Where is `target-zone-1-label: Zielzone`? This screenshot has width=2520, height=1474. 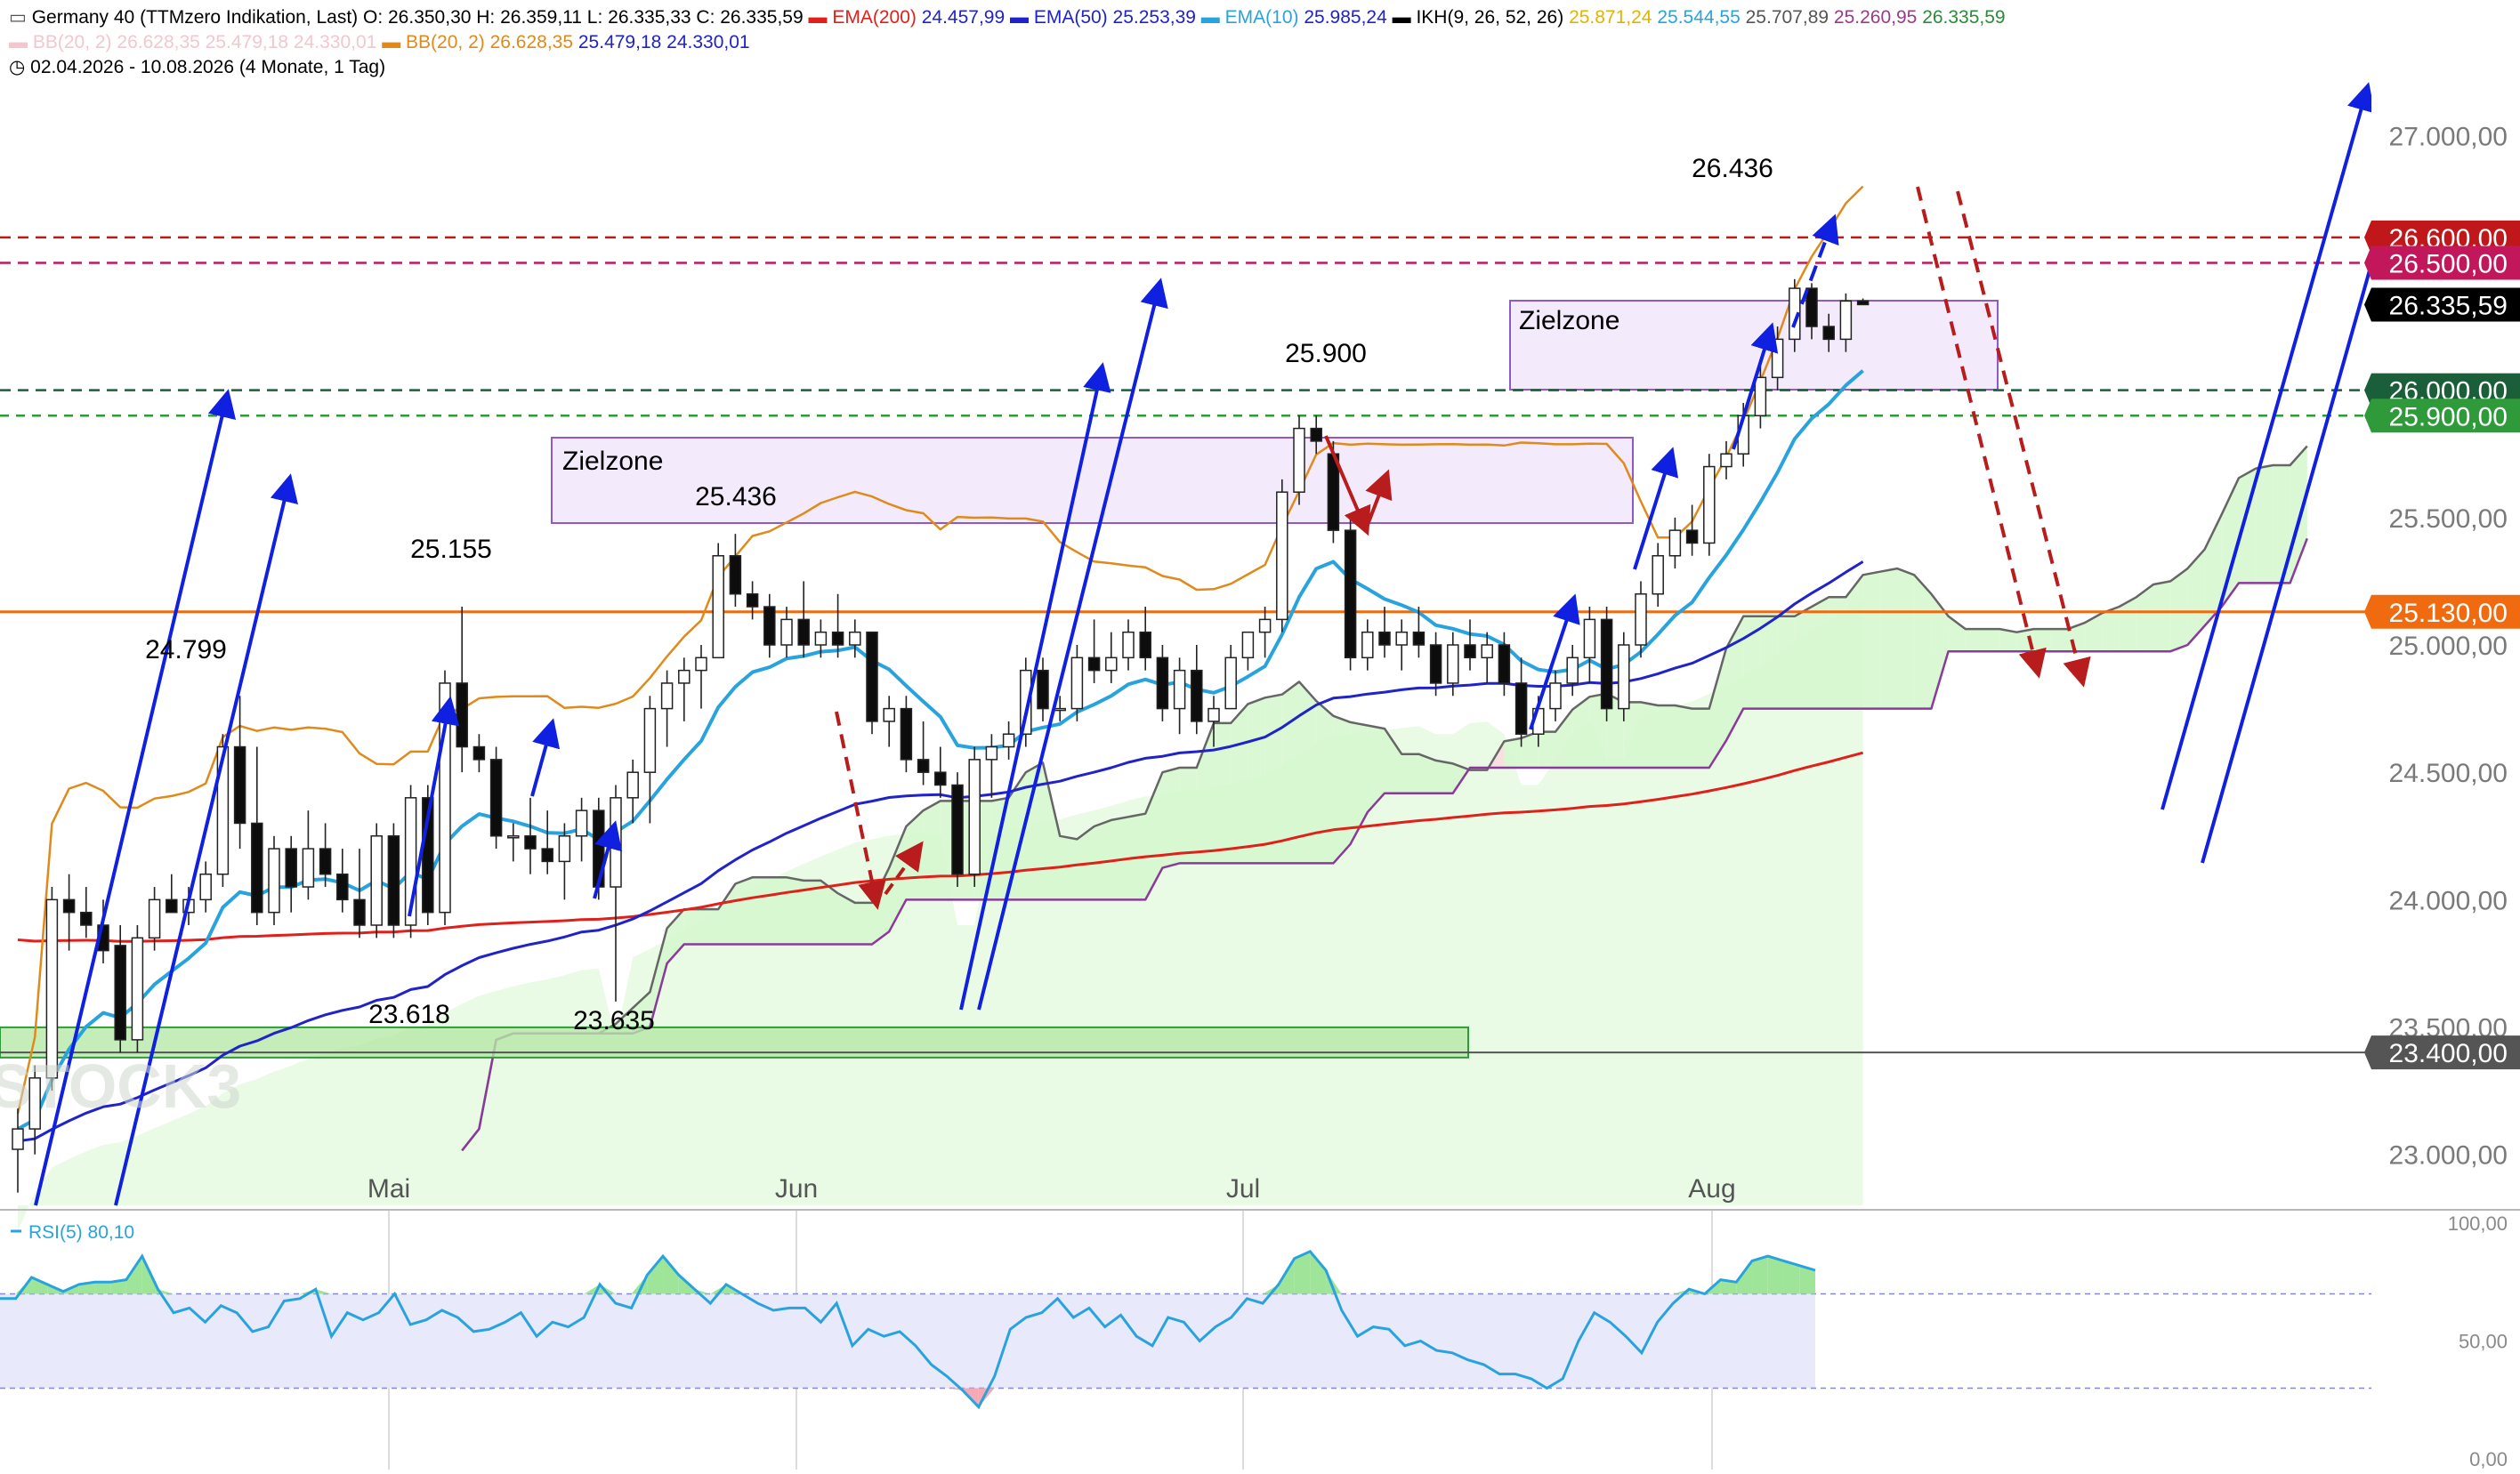
target-zone-1-label: Zielzone is located at coordinates (612, 462).